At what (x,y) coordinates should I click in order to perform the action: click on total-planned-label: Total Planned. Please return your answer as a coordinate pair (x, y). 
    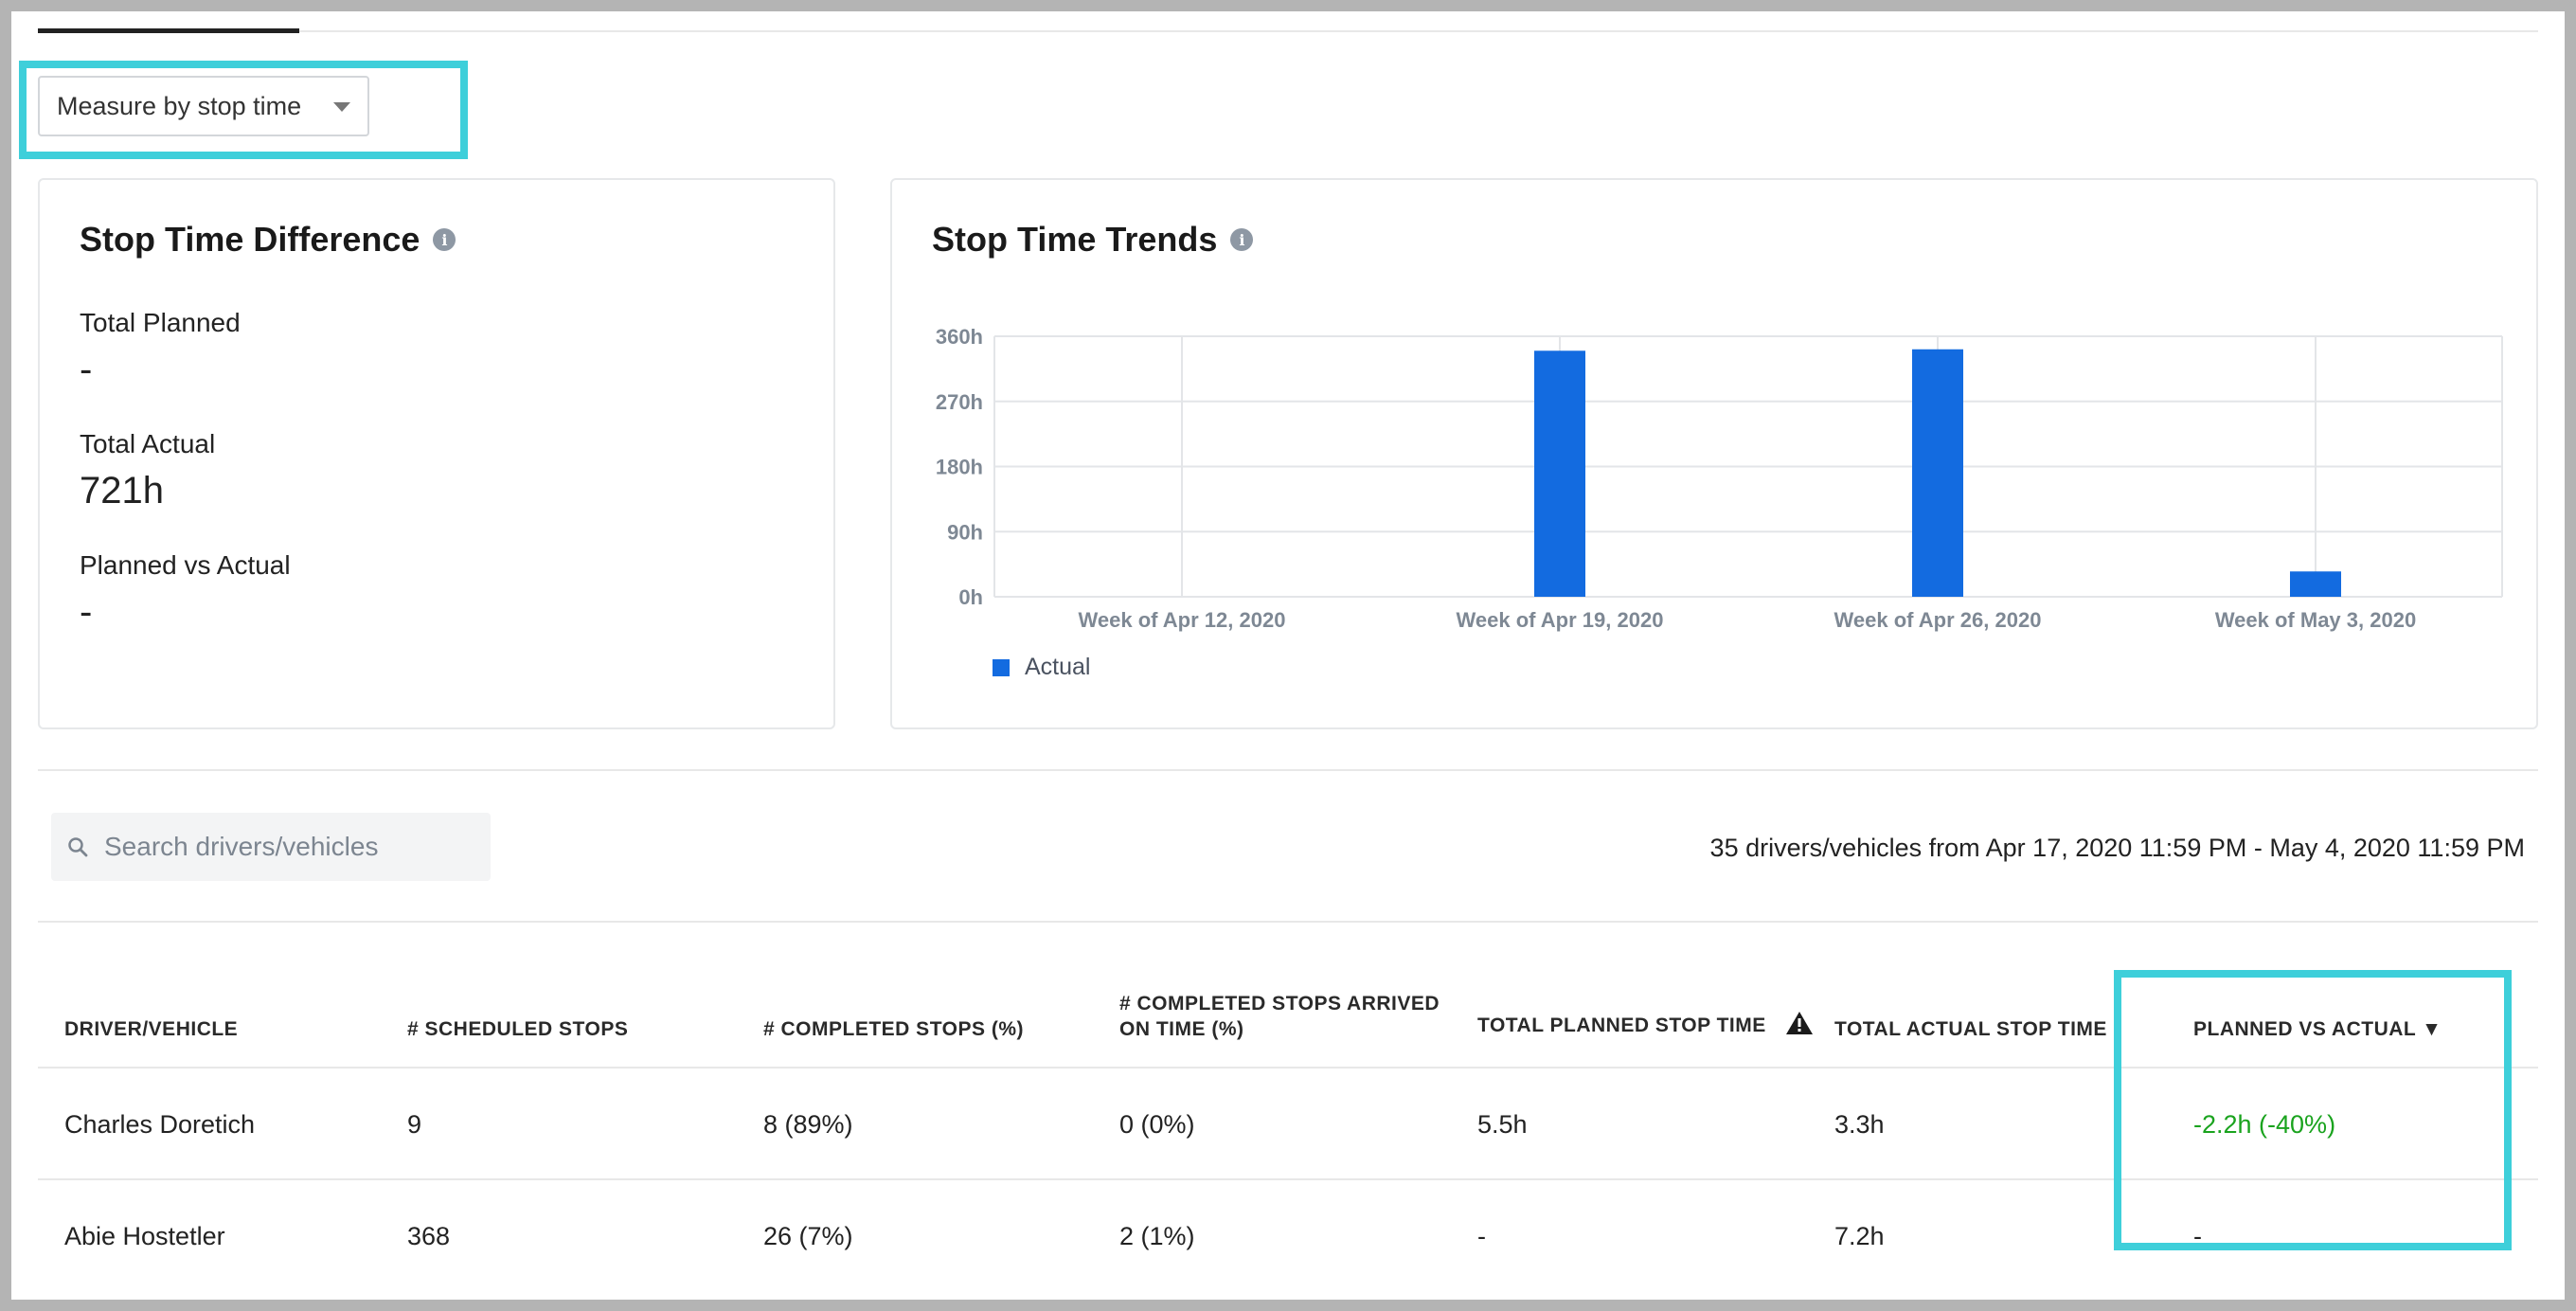
    Looking at the image, I should click on (160, 322).